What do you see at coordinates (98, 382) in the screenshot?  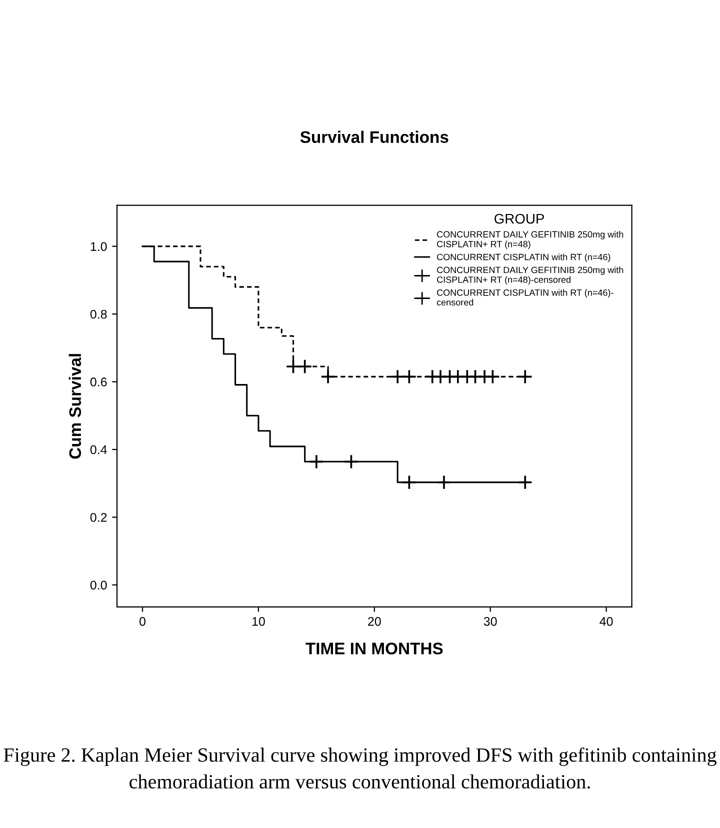 I see `y-tick-label: 0.6` at bounding box center [98, 382].